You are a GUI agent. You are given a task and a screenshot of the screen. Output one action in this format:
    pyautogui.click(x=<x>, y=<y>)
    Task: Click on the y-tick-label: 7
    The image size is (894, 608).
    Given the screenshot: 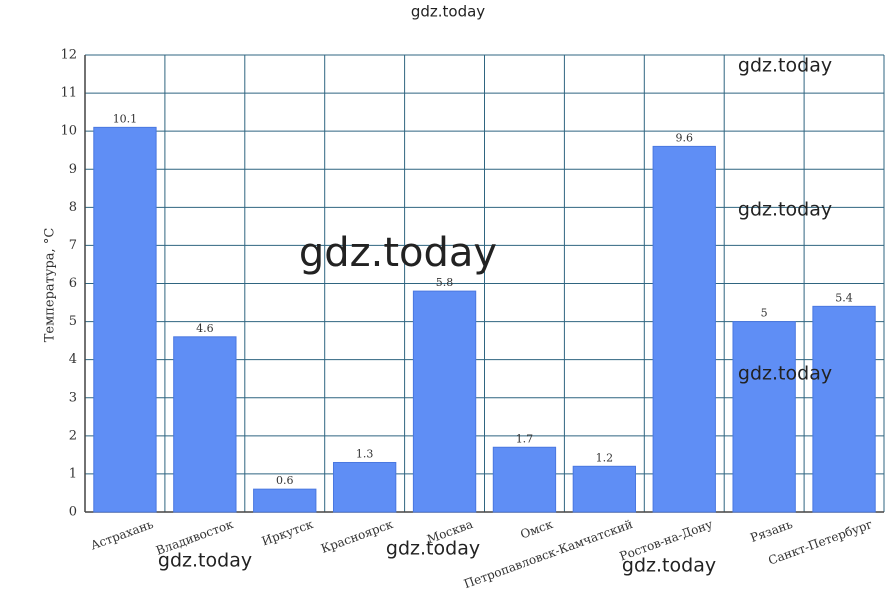 What is the action you would take?
    pyautogui.click(x=73, y=245)
    